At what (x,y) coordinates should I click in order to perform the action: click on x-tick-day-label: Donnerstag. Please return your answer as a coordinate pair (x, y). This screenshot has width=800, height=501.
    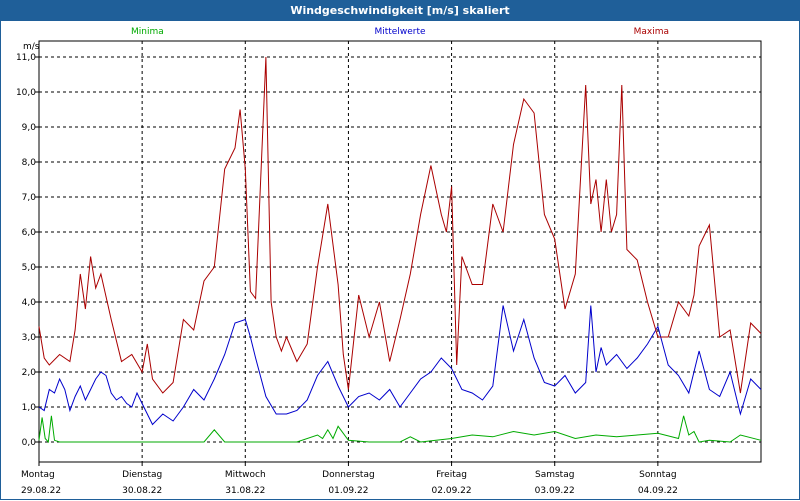
    Looking at the image, I should click on (348, 475).